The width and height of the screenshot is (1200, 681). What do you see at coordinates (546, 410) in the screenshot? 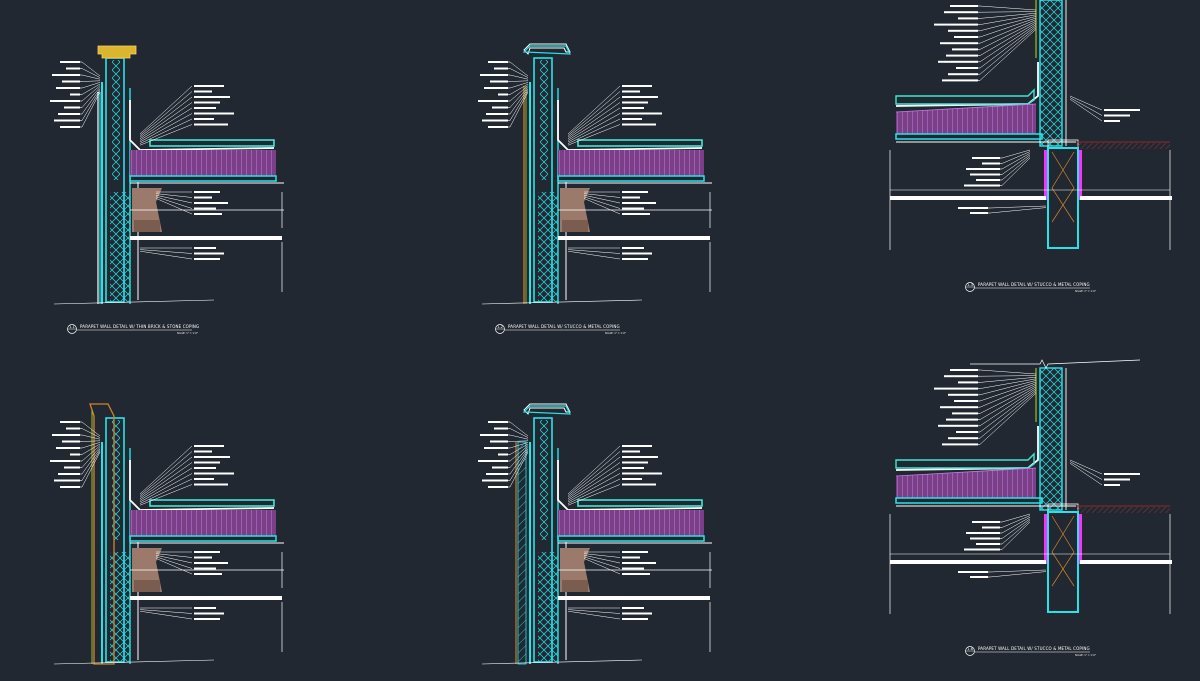
I see `coping-underlayment` at bounding box center [546, 410].